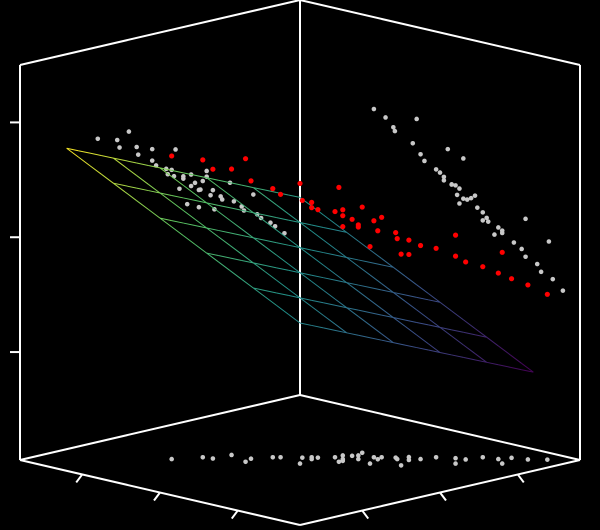 The image size is (600, 530). Describe the element at coordinates (160, 427) in the screenshot. I see `box-edge` at that location.